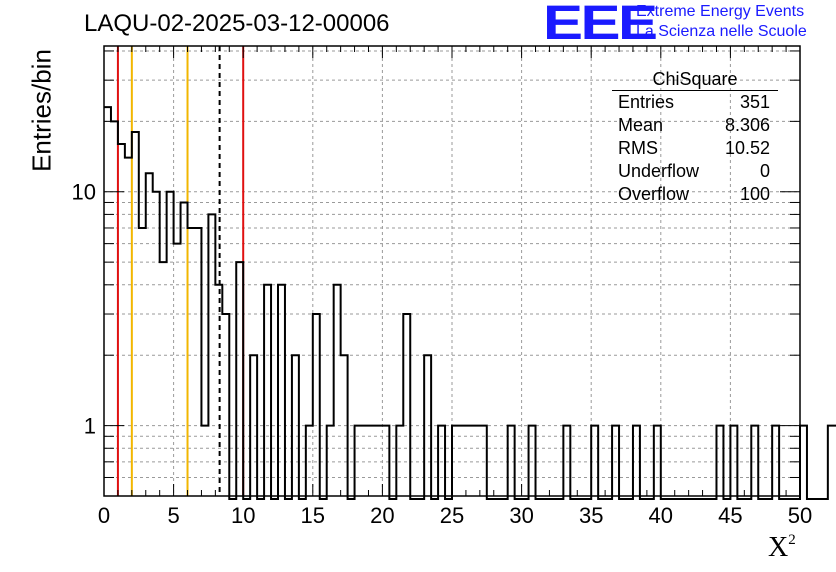 Image resolution: width=836 pixels, height=572 pixels. I want to click on stats-row: Entries 351, so click(695, 102).